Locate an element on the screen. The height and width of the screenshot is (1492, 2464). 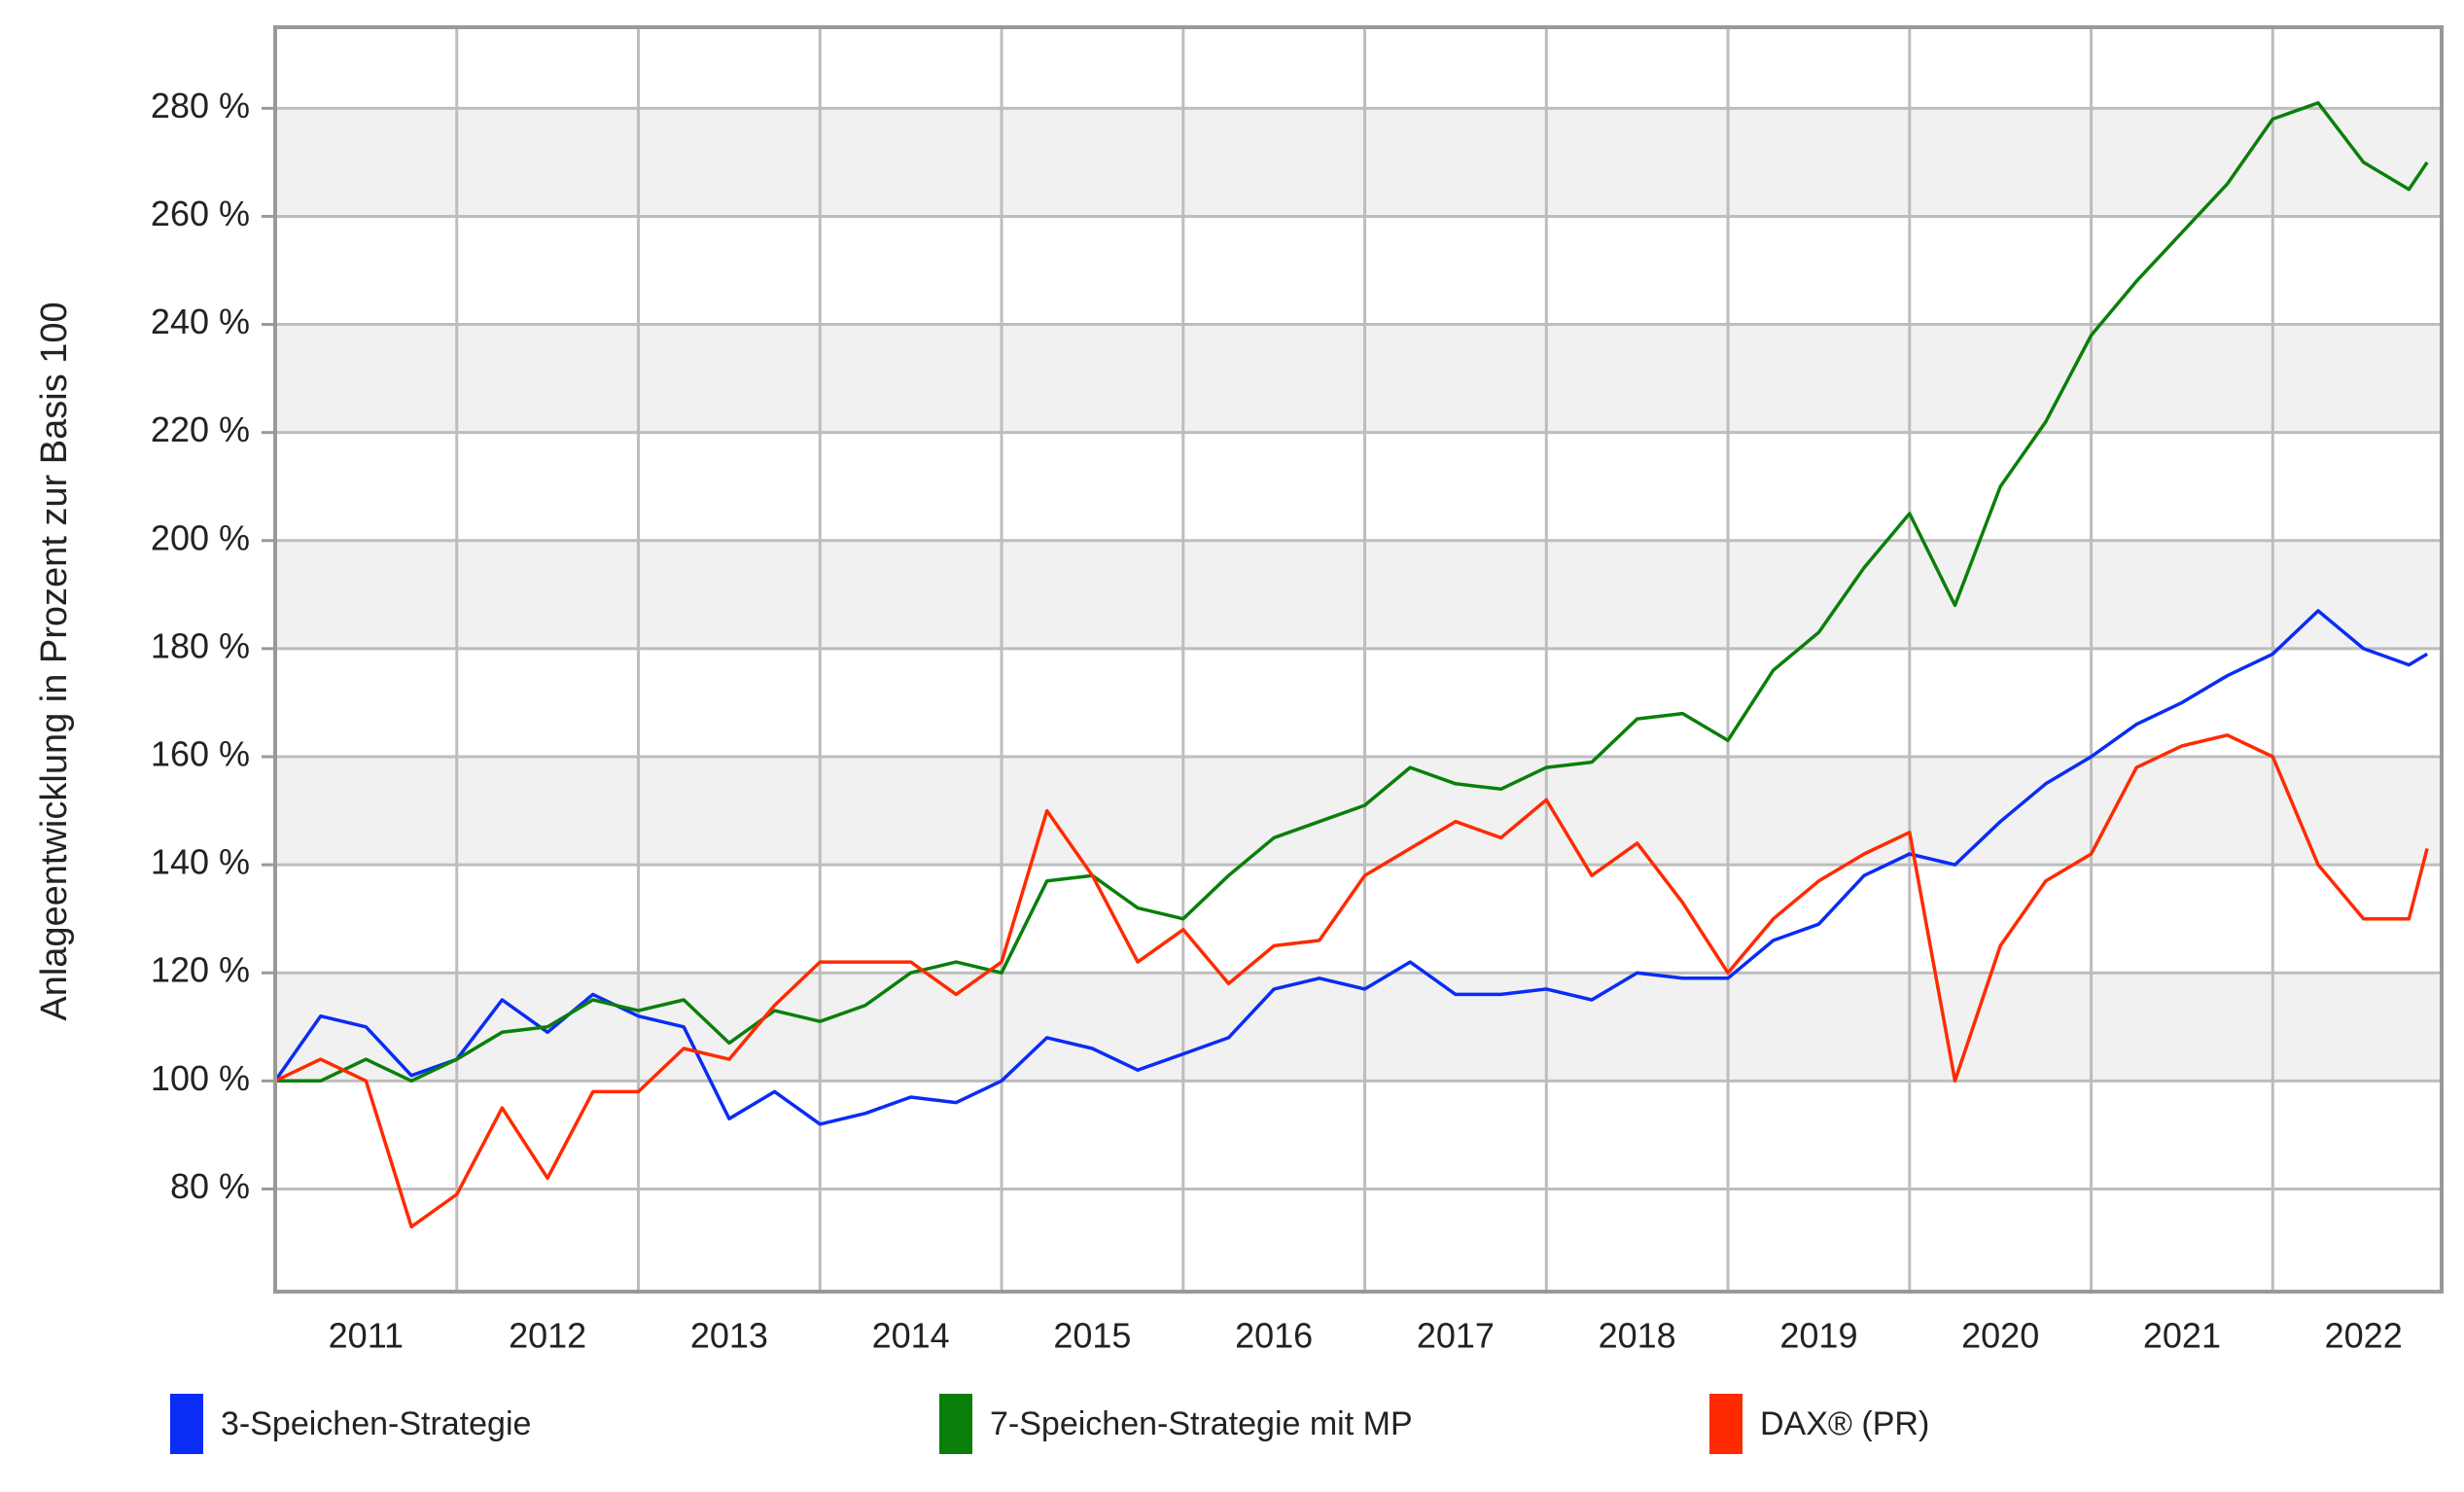
x-tick-label: 2015 is located at coordinates (1092, 1336).